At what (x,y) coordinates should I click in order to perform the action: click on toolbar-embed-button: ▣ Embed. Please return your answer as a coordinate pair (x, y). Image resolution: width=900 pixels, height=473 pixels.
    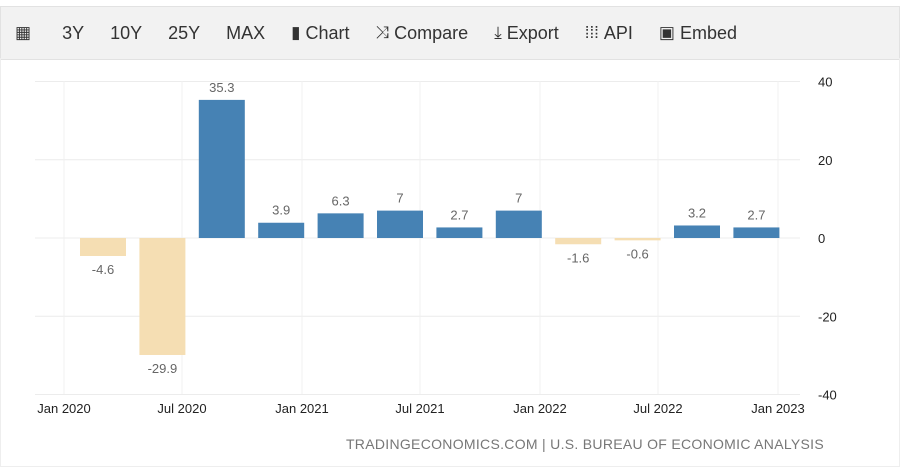
    Looking at the image, I should click on (698, 33).